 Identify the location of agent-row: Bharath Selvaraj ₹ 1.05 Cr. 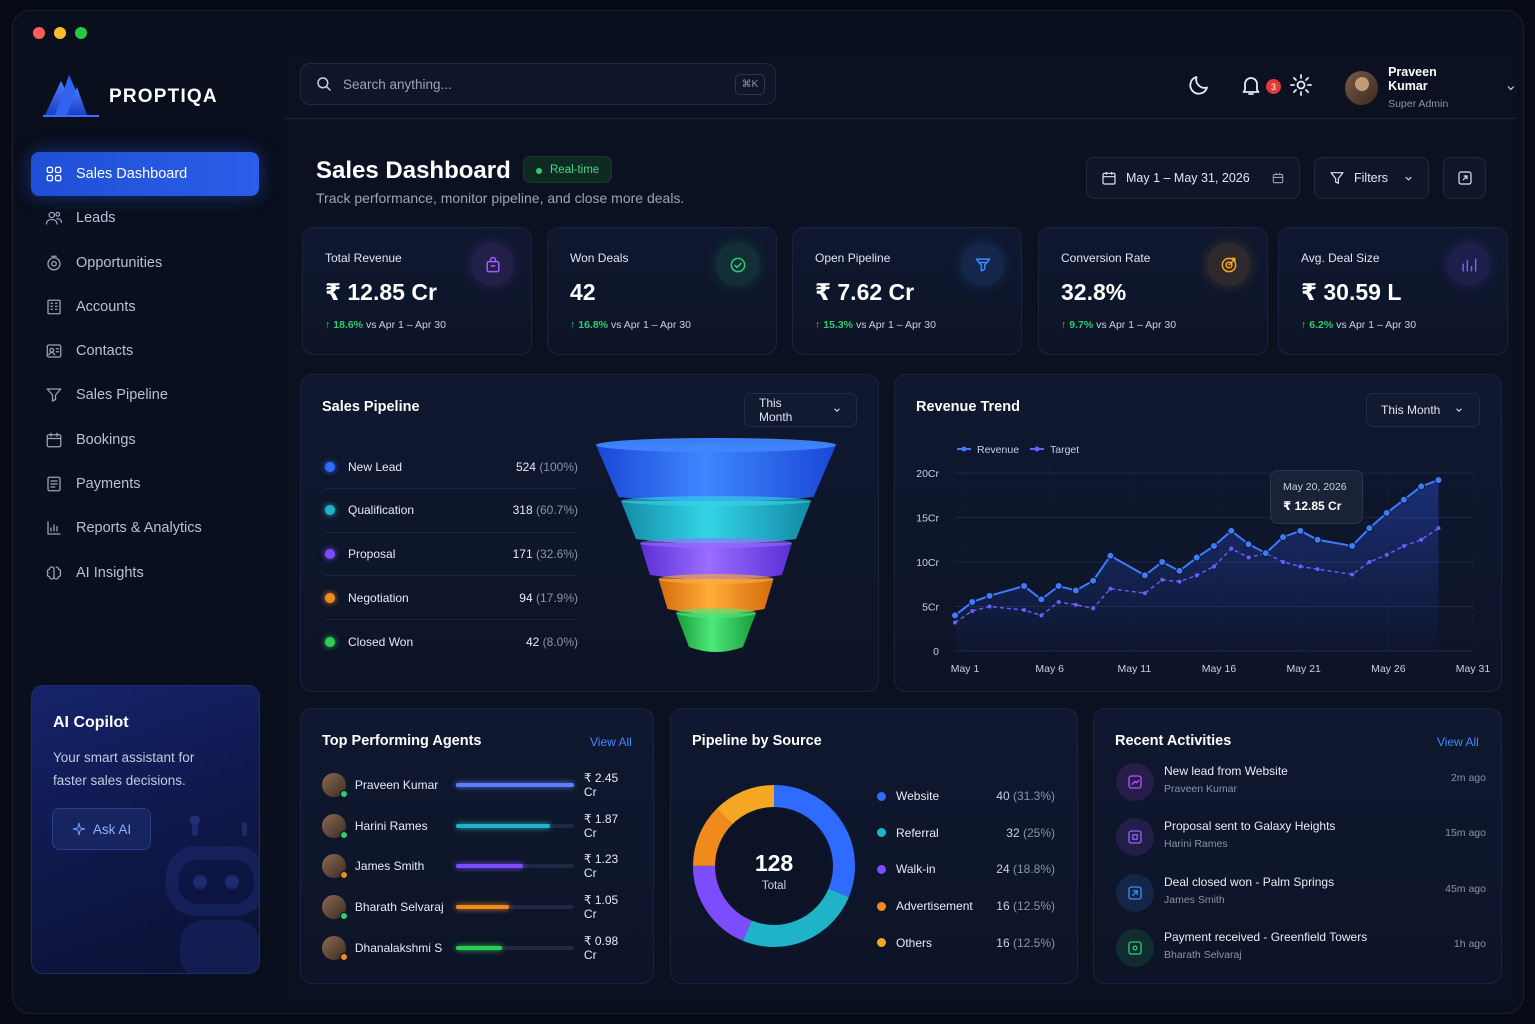
(478, 907).